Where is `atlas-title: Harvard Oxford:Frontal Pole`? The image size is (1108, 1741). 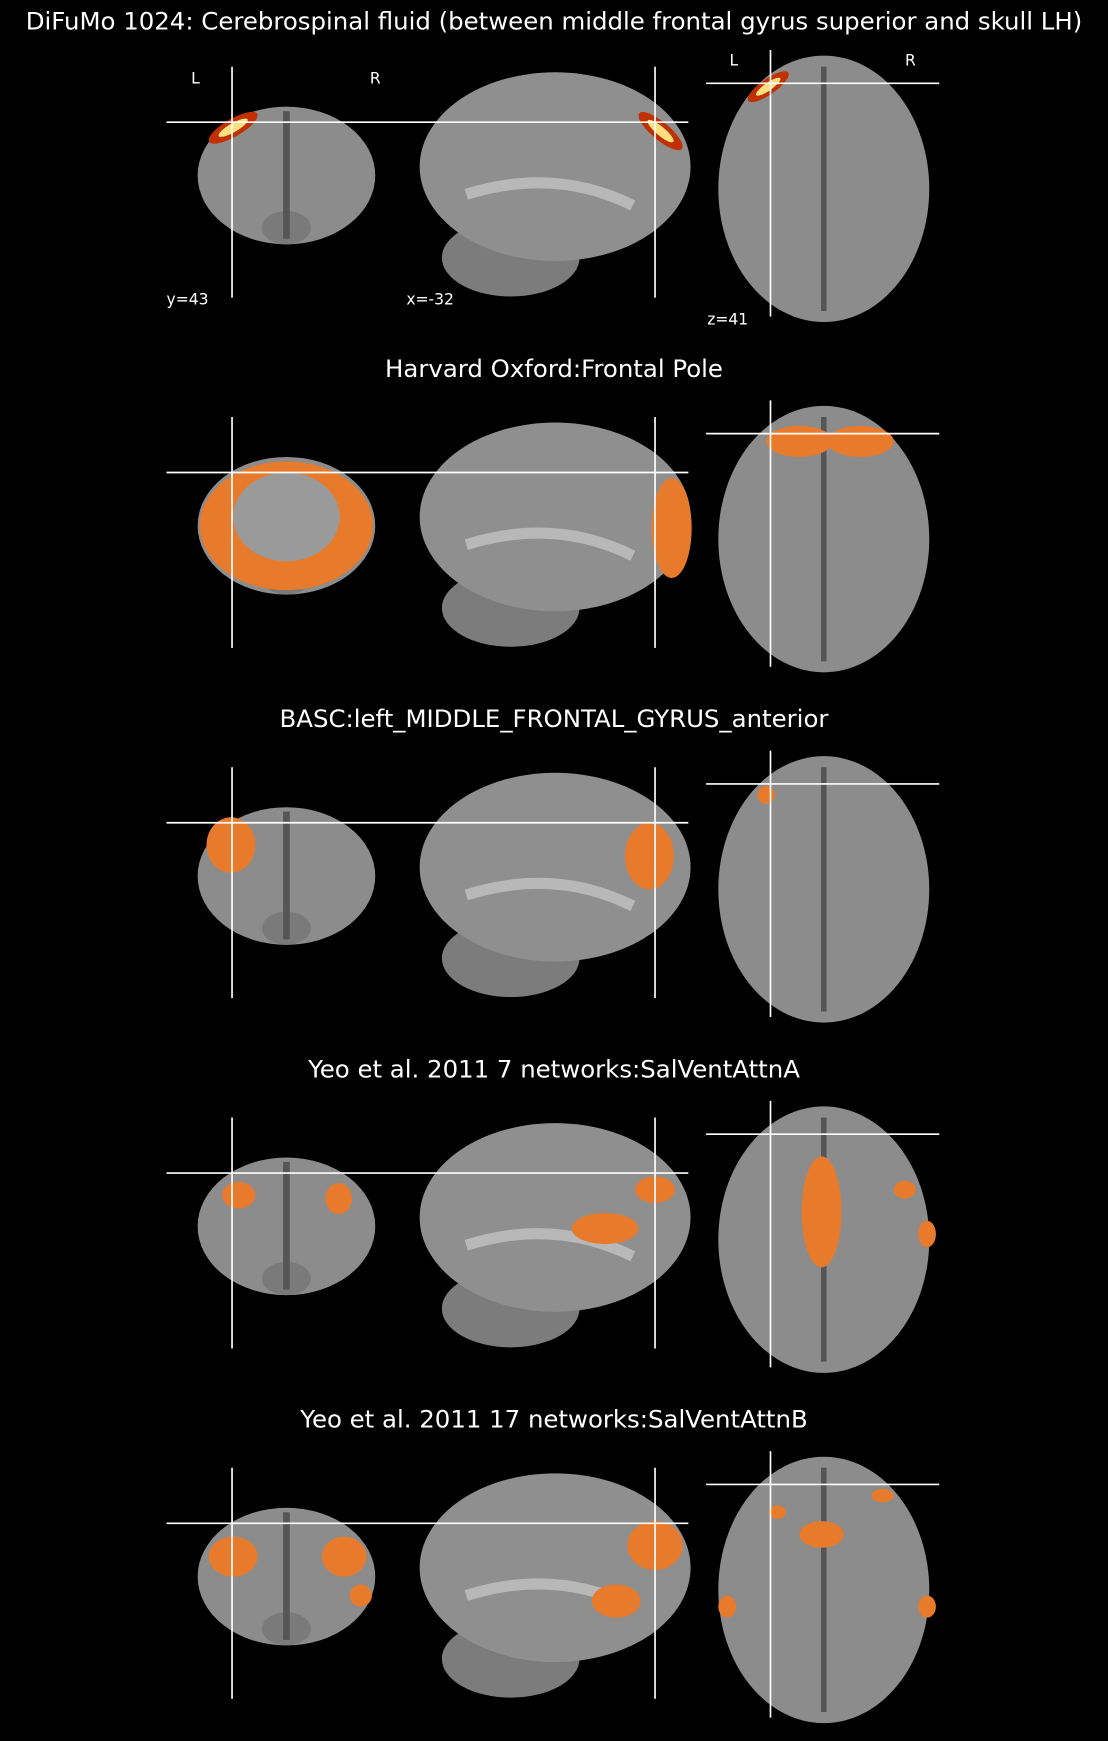 atlas-title: Harvard Oxford:Frontal Pole is located at coordinates (554, 368).